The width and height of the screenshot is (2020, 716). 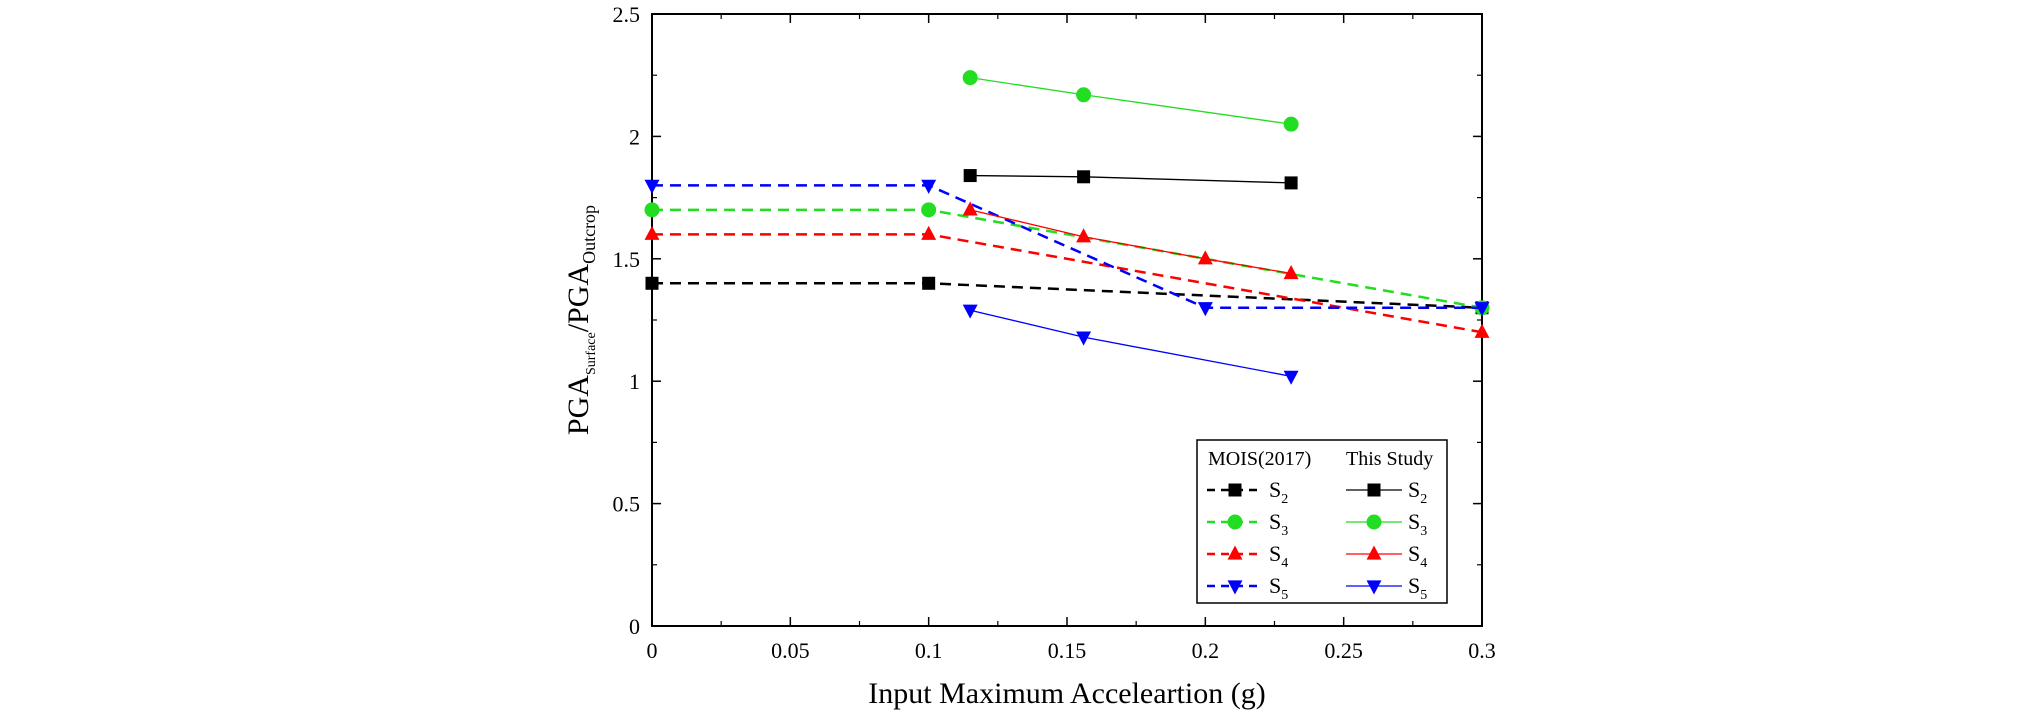 I want to click on series-mois-2017--s2, so click(x=1067, y=295).